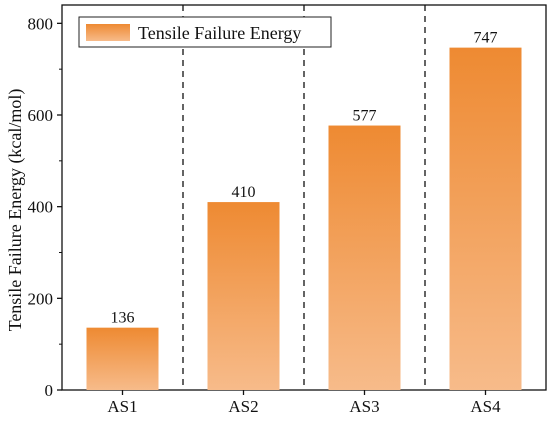 Image resolution: width=550 pixels, height=421 pixels. I want to click on y-tick-label-800: 800, so click(41, 23).